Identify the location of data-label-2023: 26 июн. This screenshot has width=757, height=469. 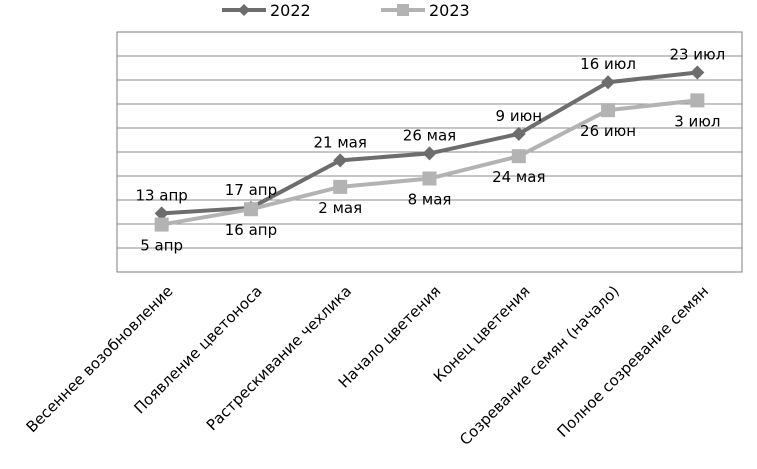
(608, 131).